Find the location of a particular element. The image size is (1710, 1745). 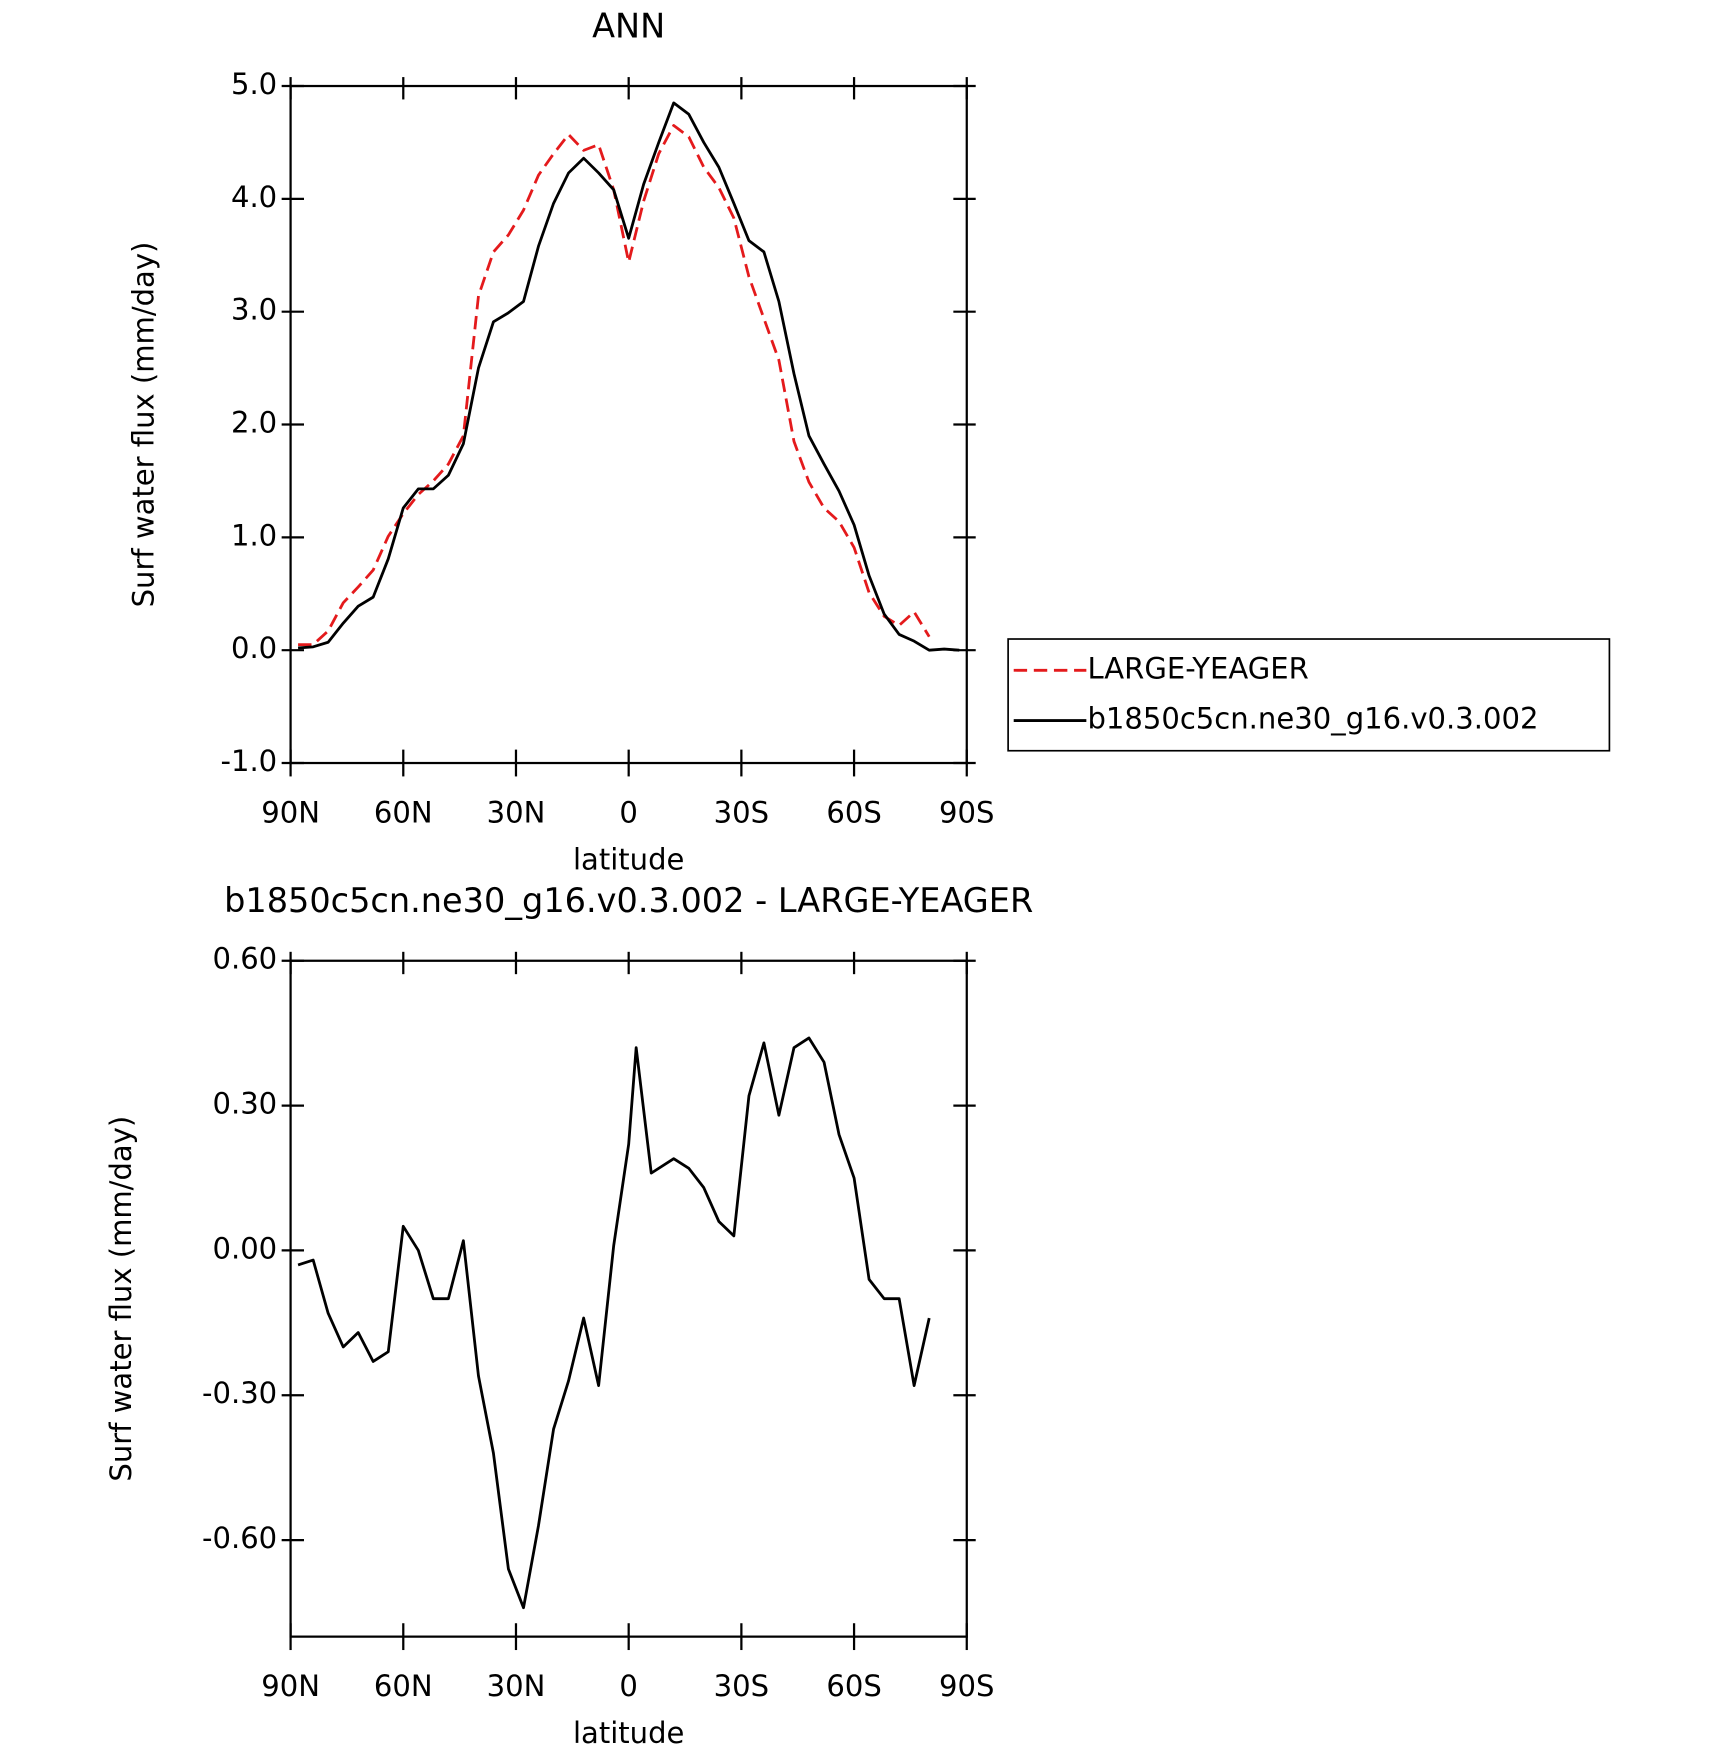

y-tick-label: -0.60 is located at coordinates (239, 1538).